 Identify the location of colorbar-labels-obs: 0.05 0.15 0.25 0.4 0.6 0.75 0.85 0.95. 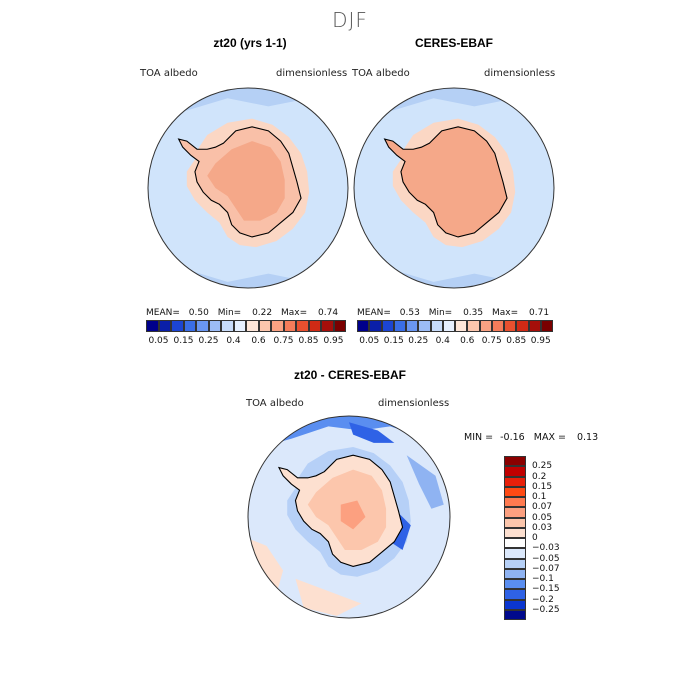
(455, 342).